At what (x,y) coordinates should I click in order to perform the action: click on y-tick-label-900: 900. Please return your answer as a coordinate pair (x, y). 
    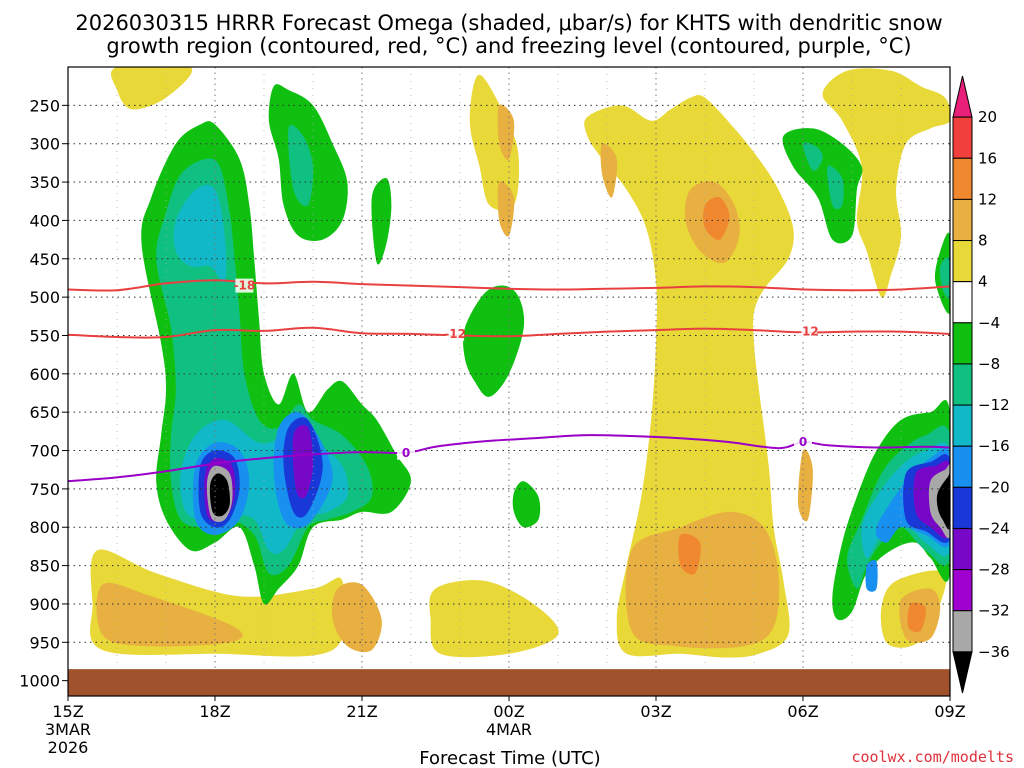
    Looking at the image, I should click on (44, 604).